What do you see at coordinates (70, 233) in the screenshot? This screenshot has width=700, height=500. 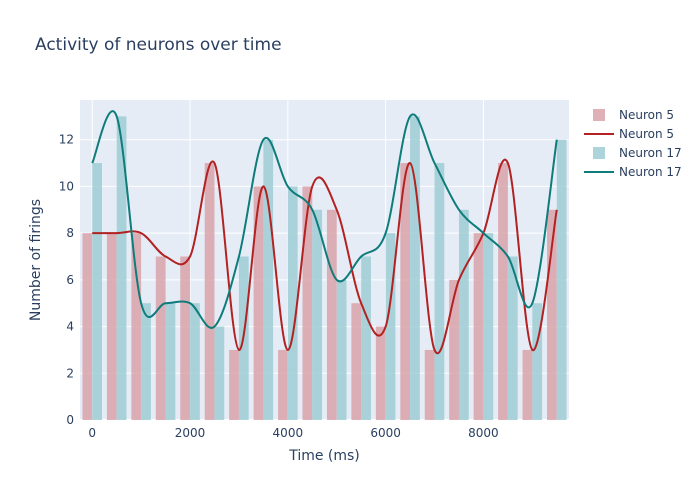 I see `y-tick-label-4: 8` at bounding box center [70, 233].